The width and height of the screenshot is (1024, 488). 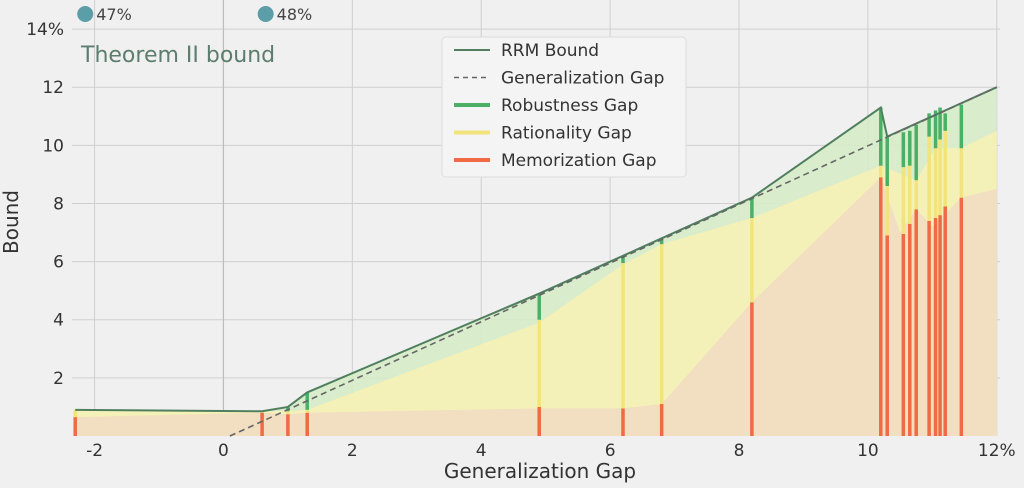 I want to click on top-markers: 47% 48%, so click(x=194, y=14).